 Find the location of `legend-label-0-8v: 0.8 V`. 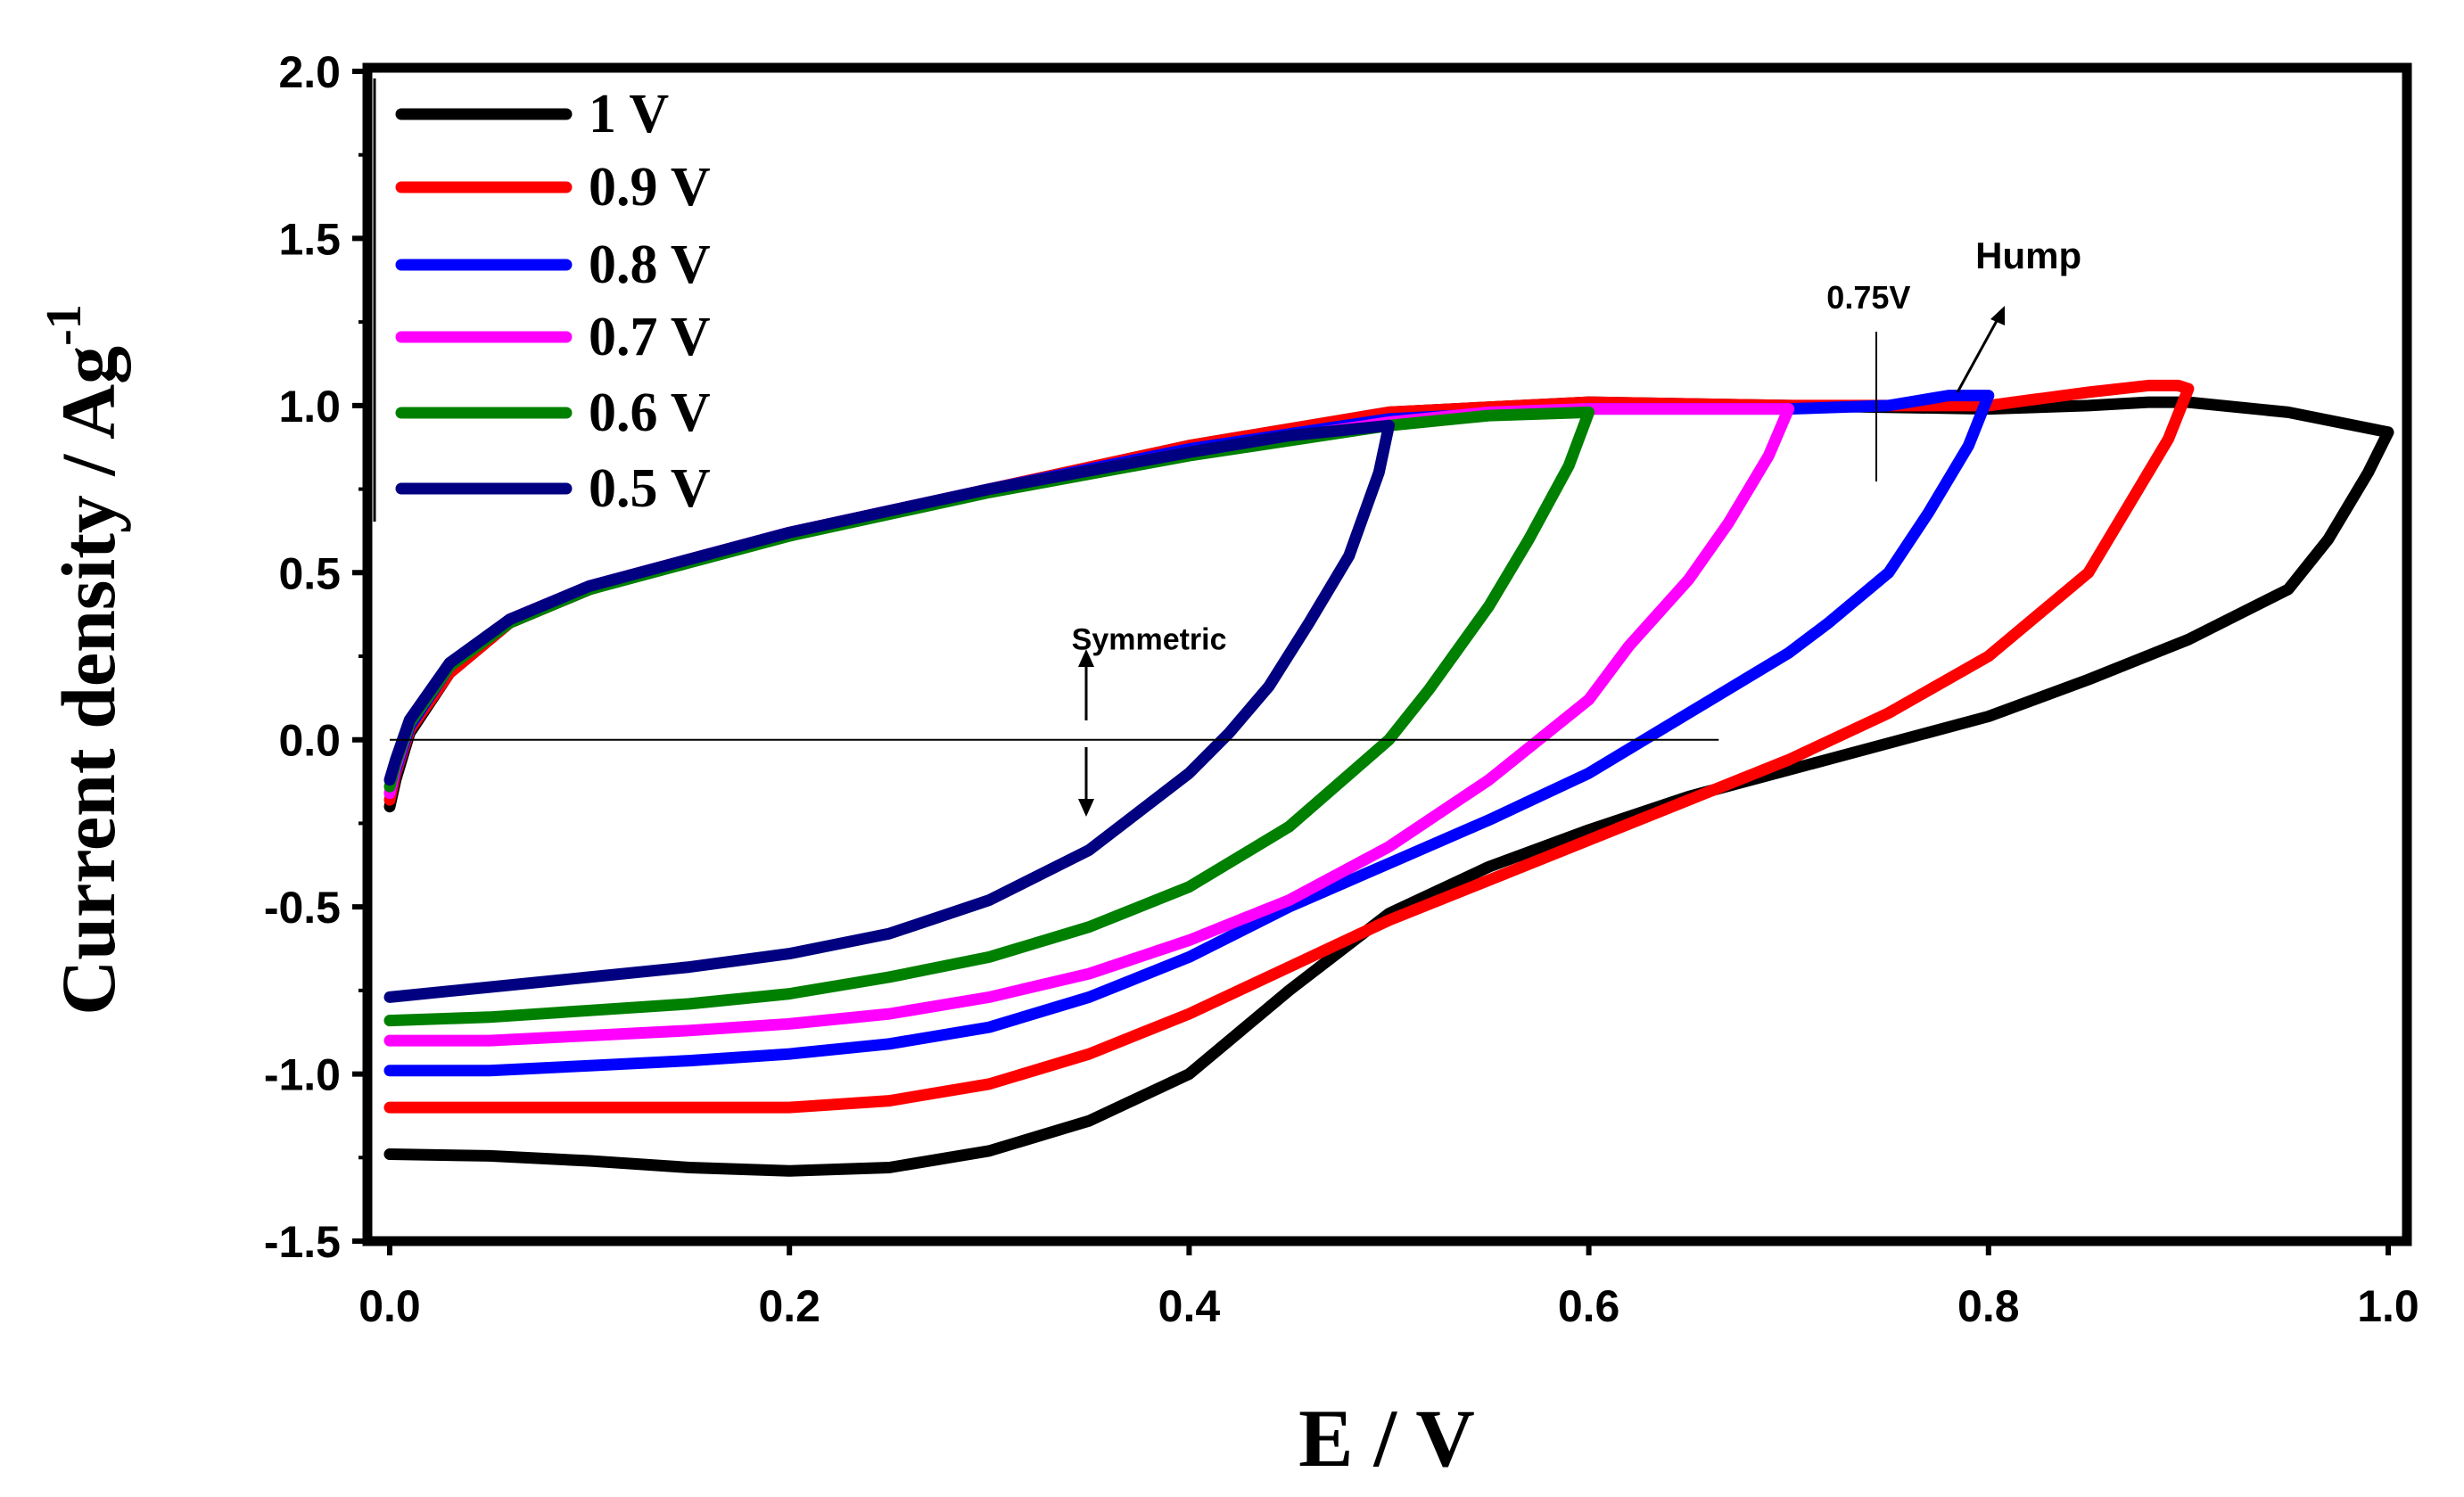

legend-label-0-8v: 0.8 V is located at coordinates (650, 264).